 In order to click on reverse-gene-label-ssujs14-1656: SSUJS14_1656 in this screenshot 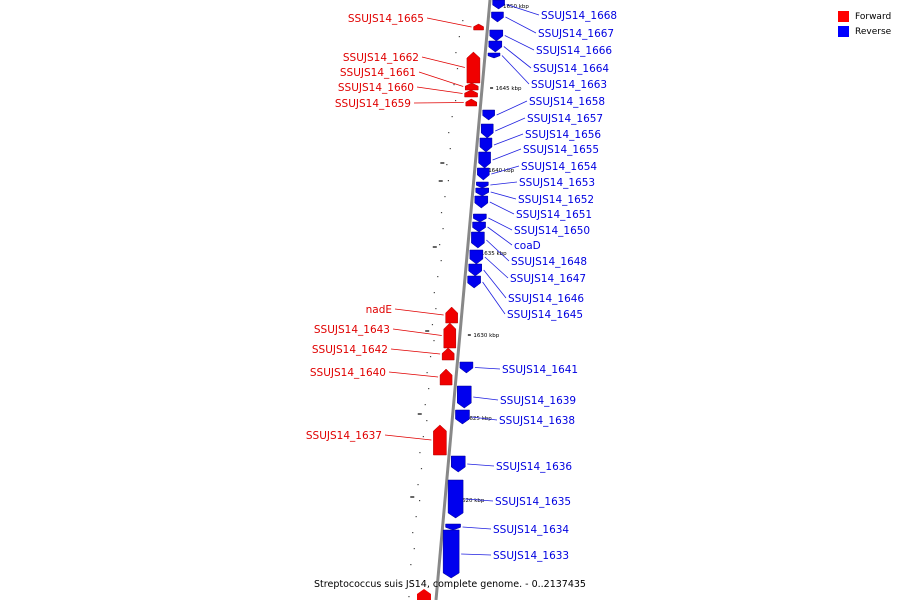, I will do `click(563, 135)`.